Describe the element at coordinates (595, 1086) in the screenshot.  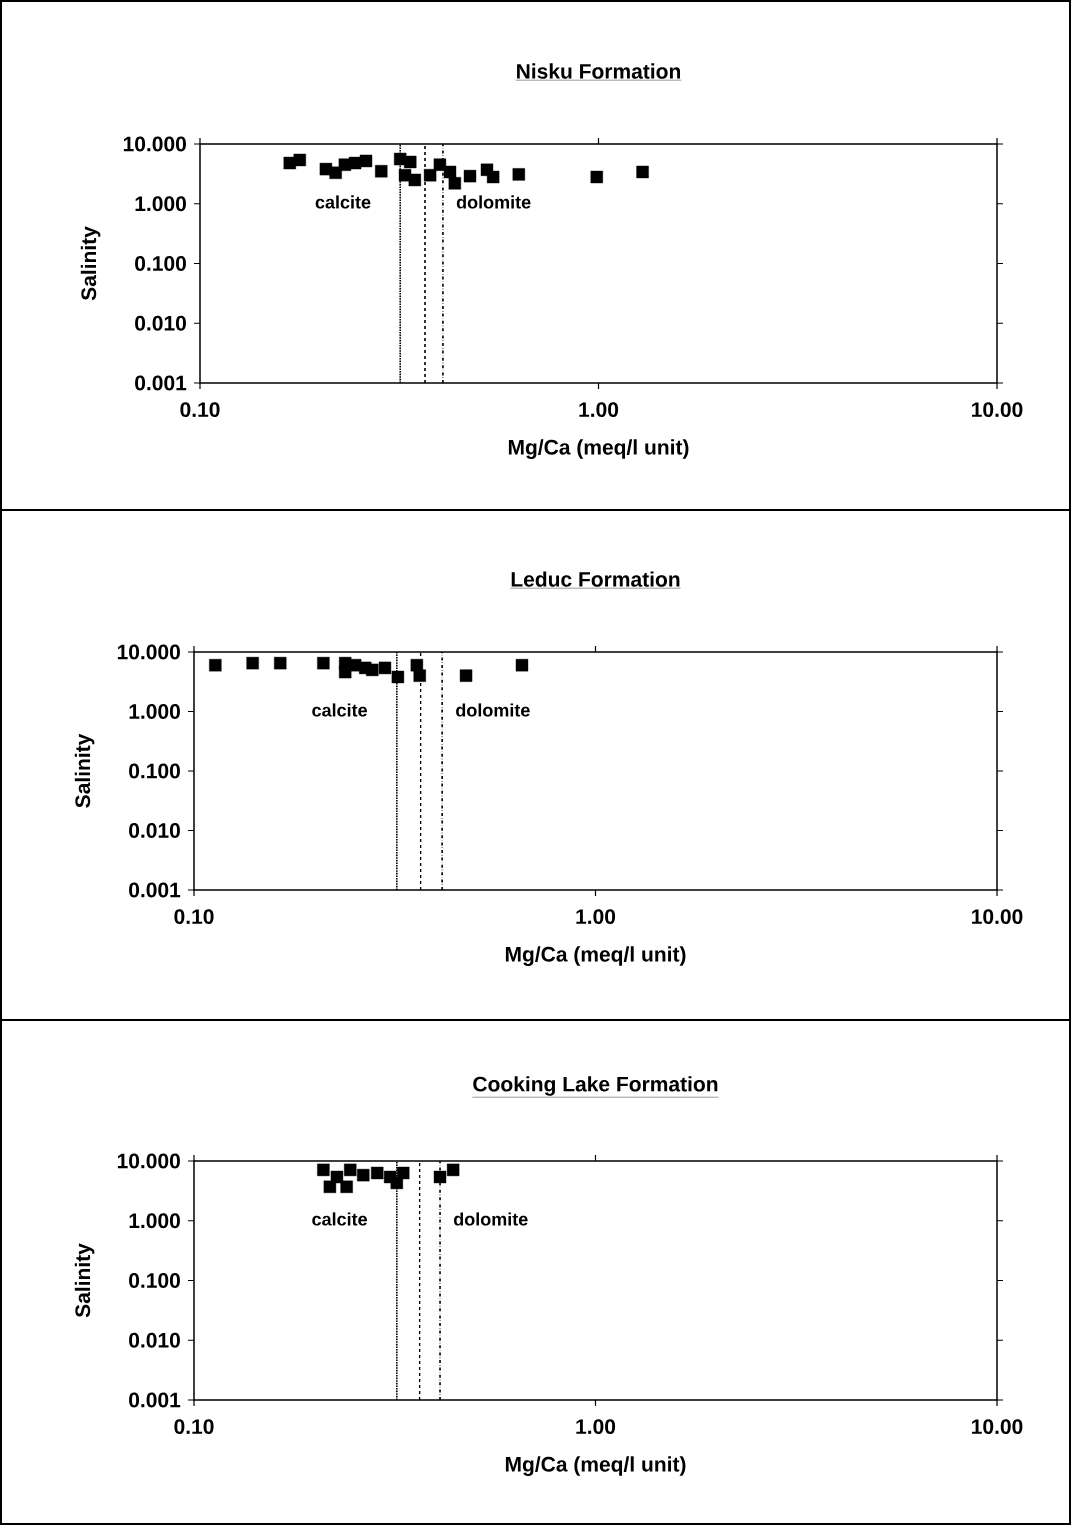
I see `chart-title: Cooking Lake Formation` at that location.